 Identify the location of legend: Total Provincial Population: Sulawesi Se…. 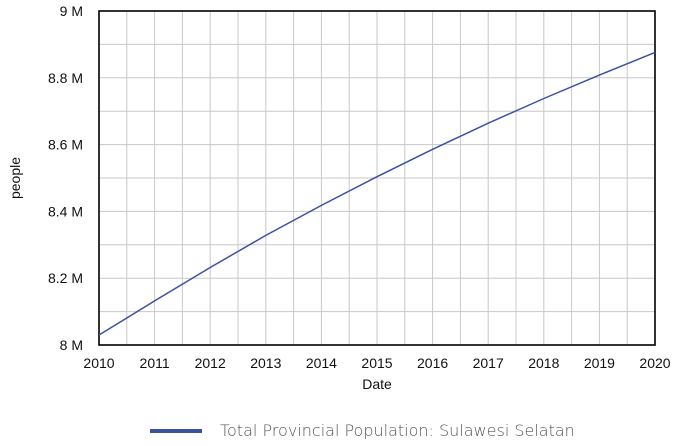
(362, 430).